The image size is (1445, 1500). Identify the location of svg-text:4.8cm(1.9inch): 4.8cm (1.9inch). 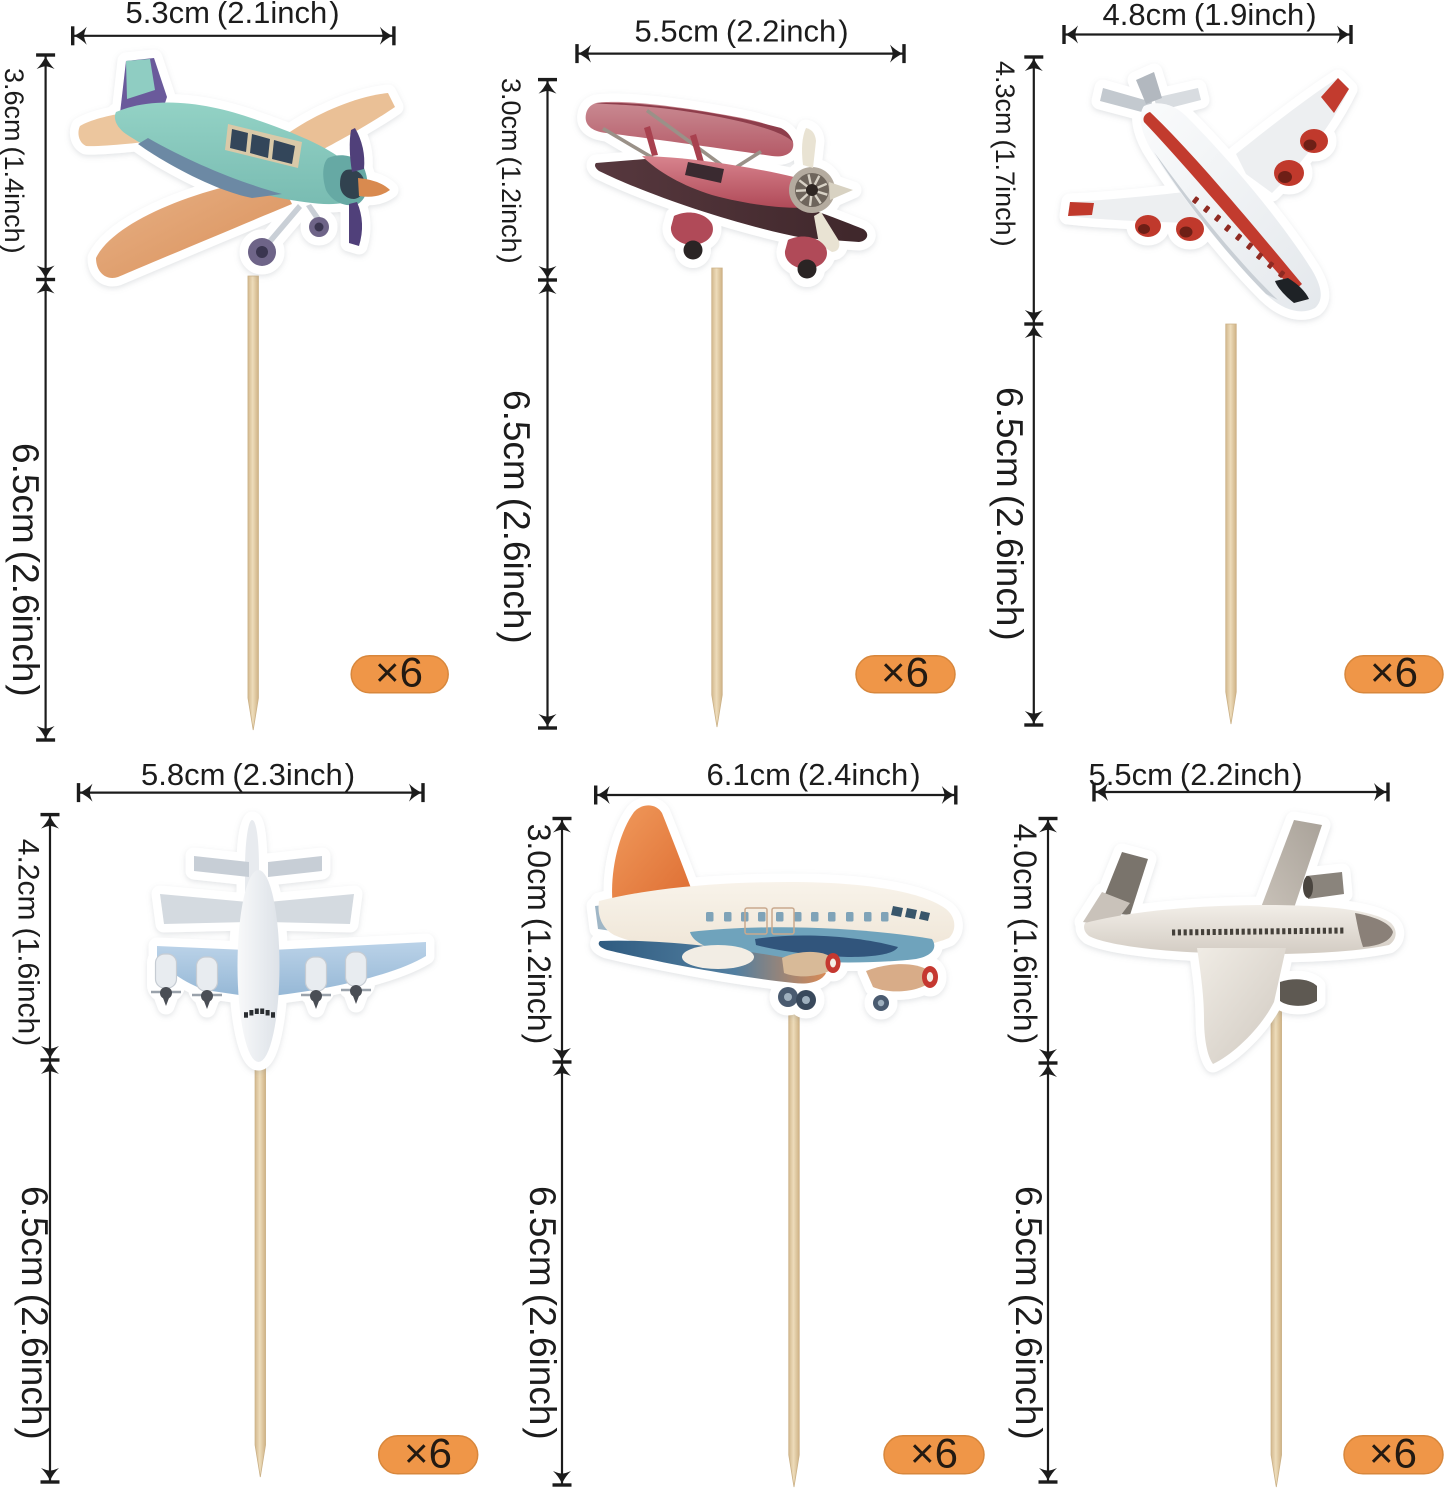
(1209, 16).